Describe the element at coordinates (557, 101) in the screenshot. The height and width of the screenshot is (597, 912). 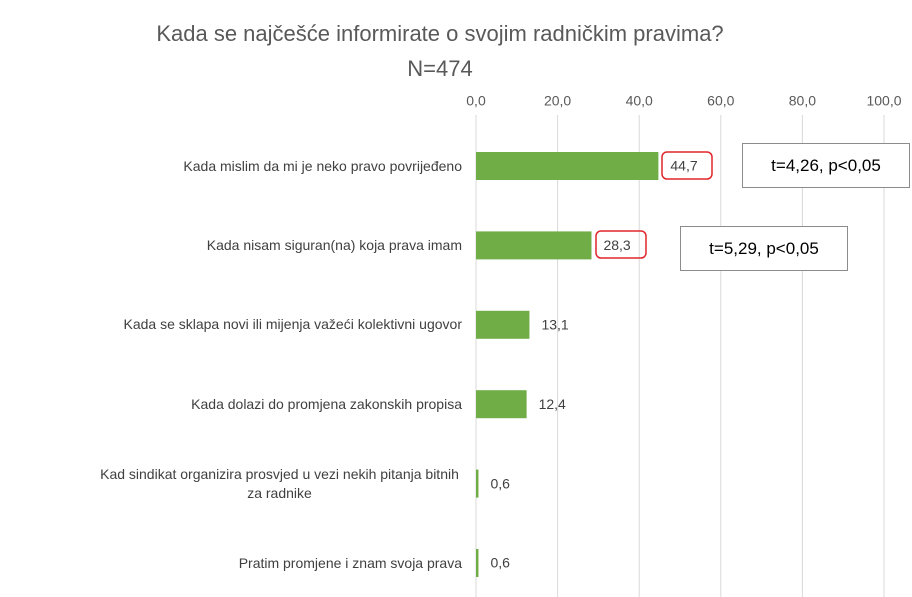
I see `x-tick-label: 20,0` at that location.